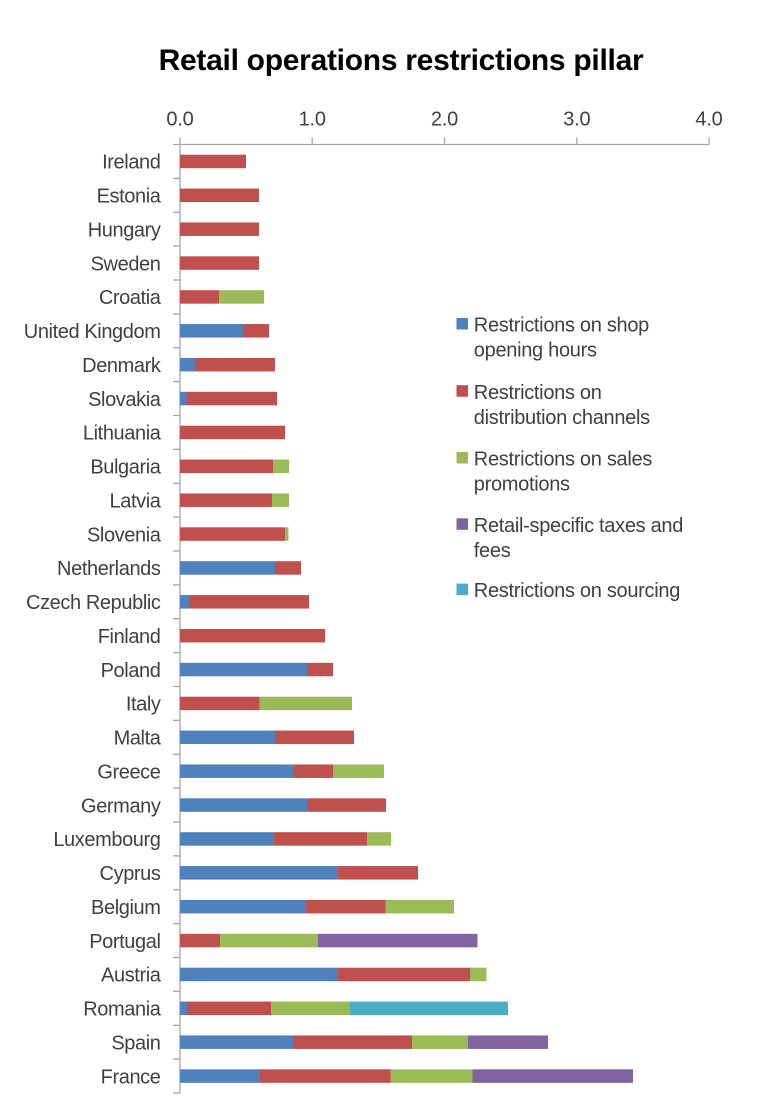 The width and height of the screenshot is (776, 1104). Describe the element at coordinates (179, 120) in the screenshot. I see `svg-text: 0.0` at that location.